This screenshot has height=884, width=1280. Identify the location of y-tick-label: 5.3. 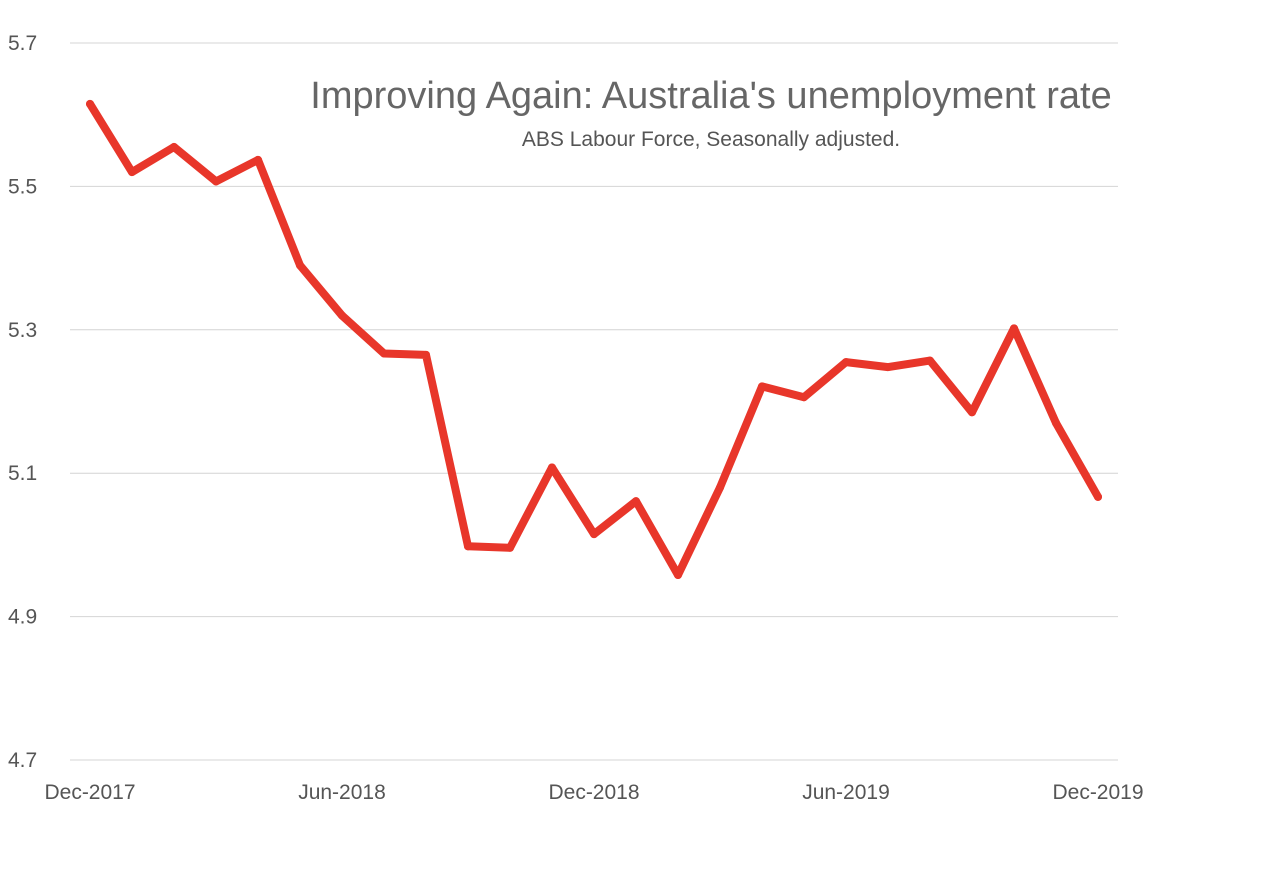
(22, 330).